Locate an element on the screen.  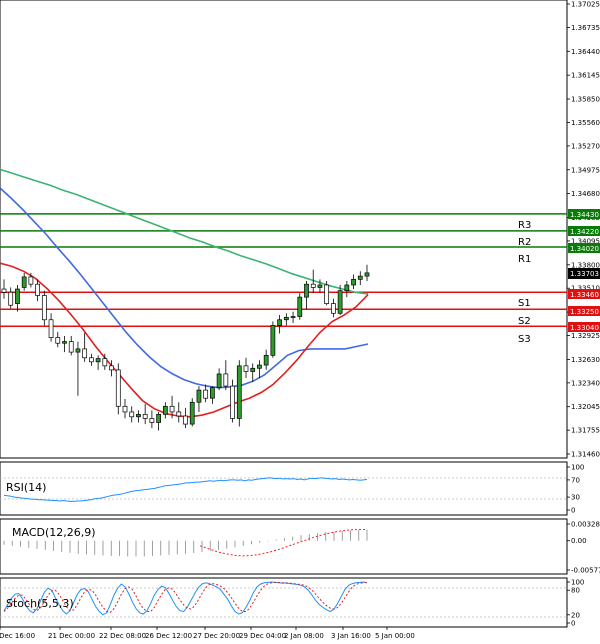
level-label-r1: R1 is located at coordinates (524, 259).